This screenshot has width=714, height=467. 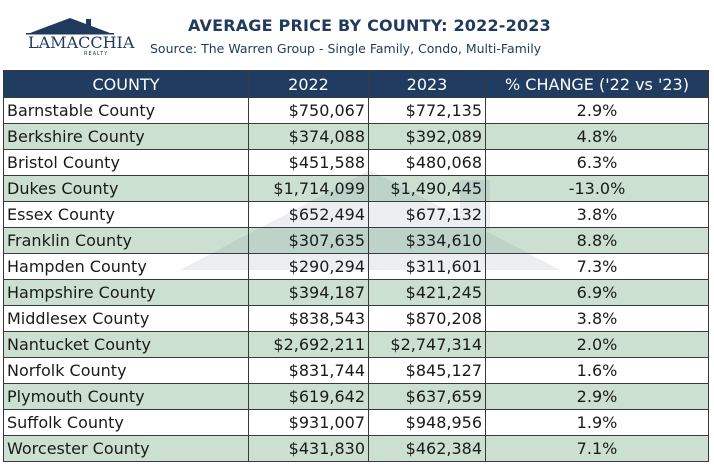 I want to click on column-header-2022: 2022, so click(x=308, y=84).